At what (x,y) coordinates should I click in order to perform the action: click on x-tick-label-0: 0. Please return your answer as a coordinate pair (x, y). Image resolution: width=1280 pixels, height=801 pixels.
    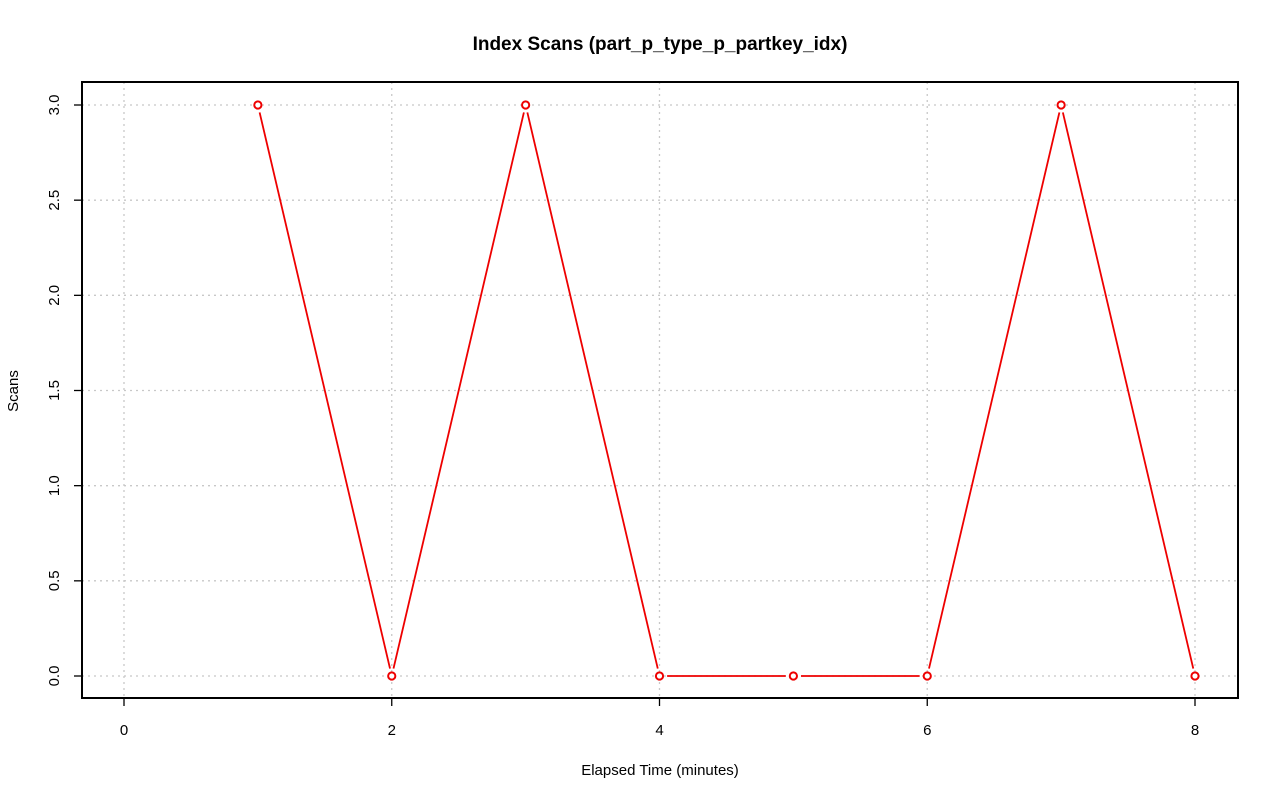
    Looking at the image, I should click on (124, 730).